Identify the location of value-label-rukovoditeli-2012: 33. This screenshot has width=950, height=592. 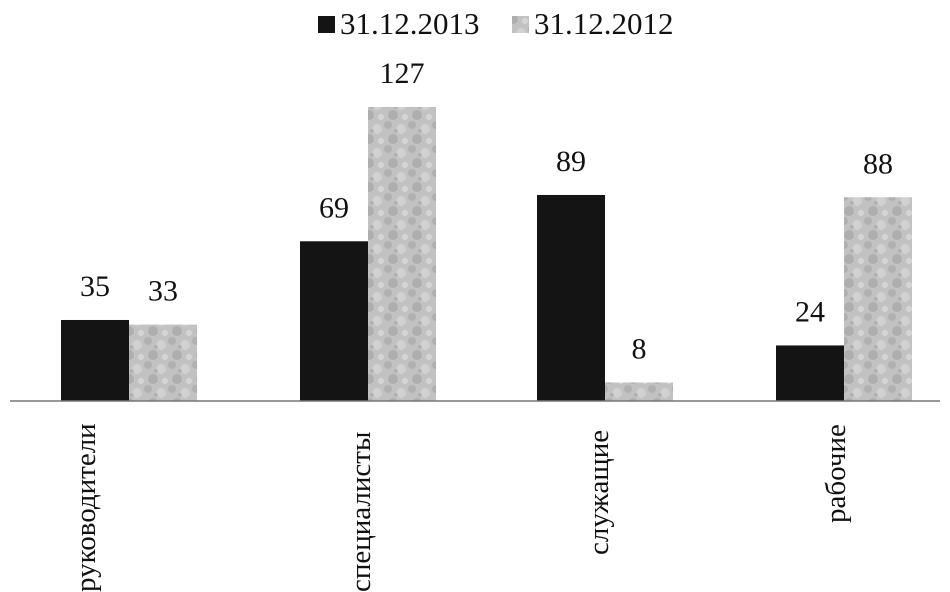
(163, 291).